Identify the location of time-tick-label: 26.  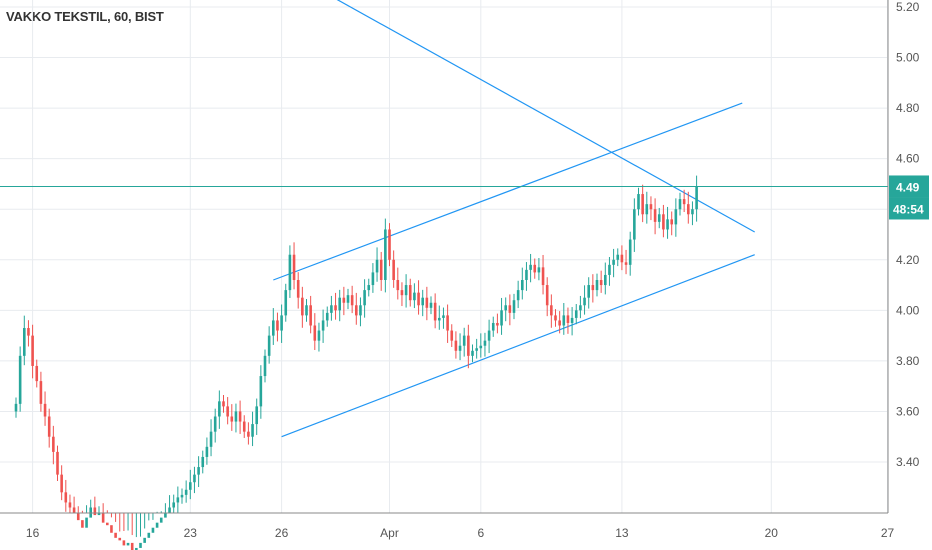
(282, 533).